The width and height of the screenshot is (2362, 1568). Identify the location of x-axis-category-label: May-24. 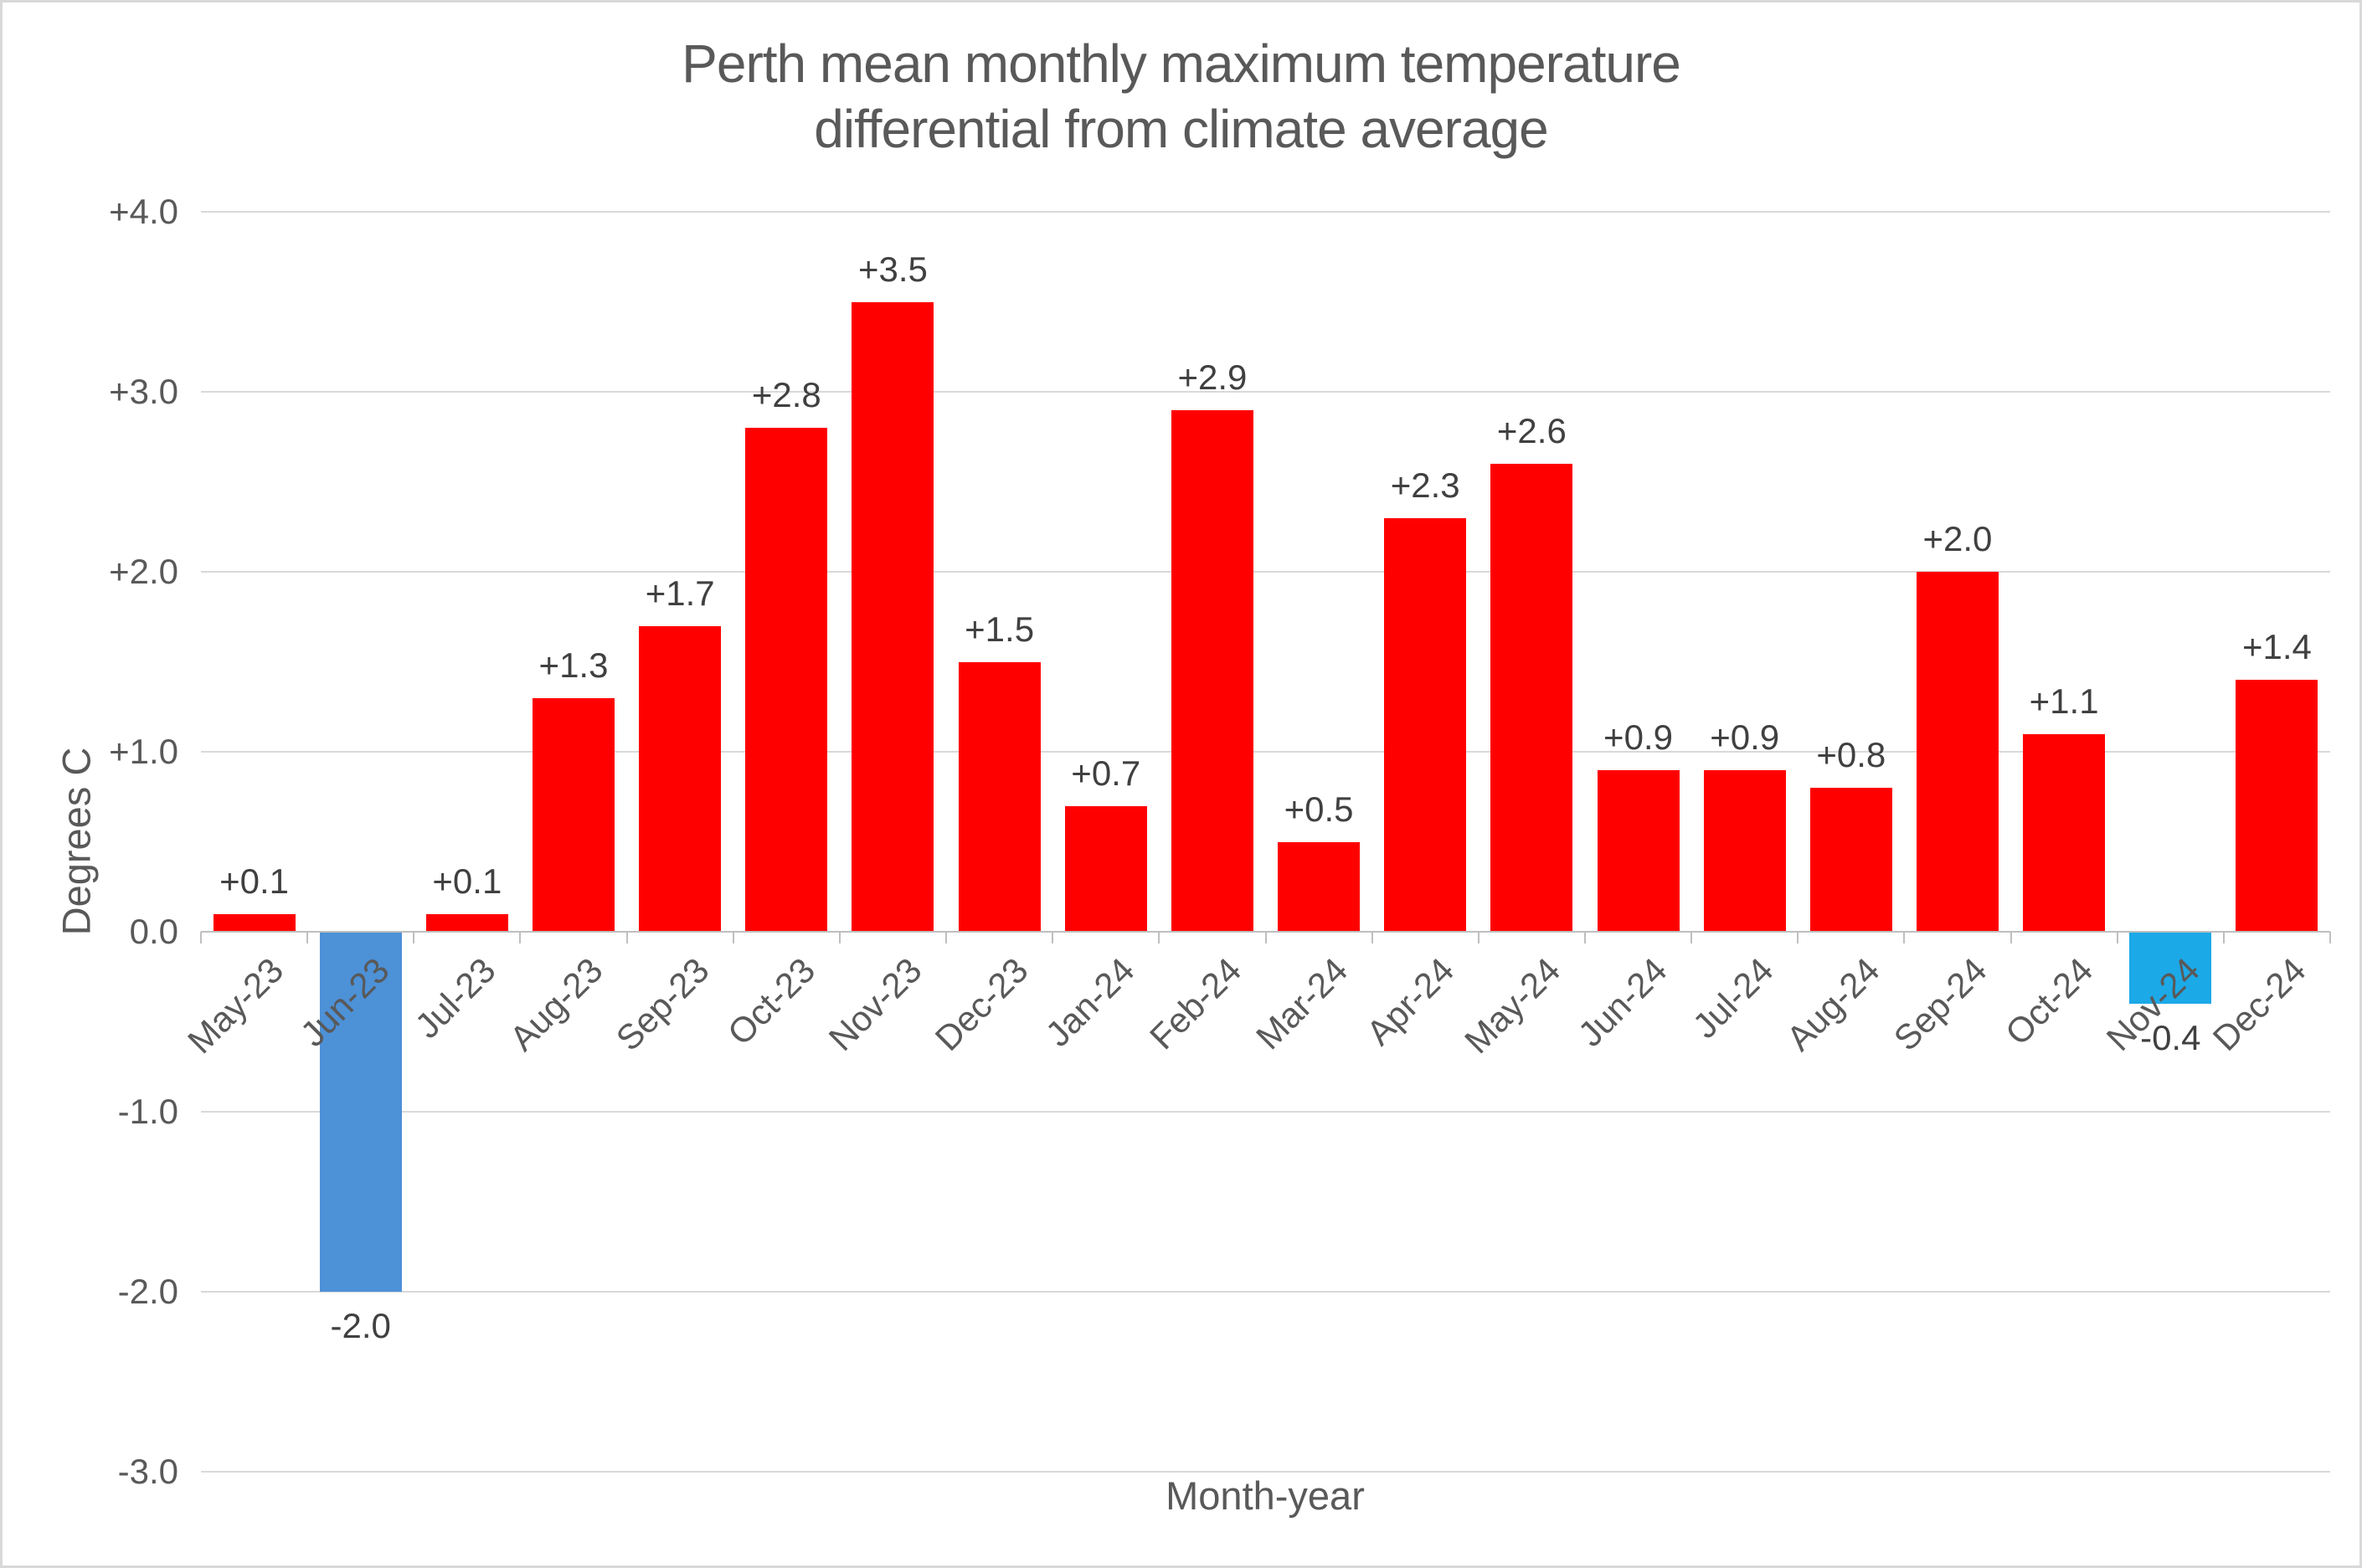
(1512, 1006).